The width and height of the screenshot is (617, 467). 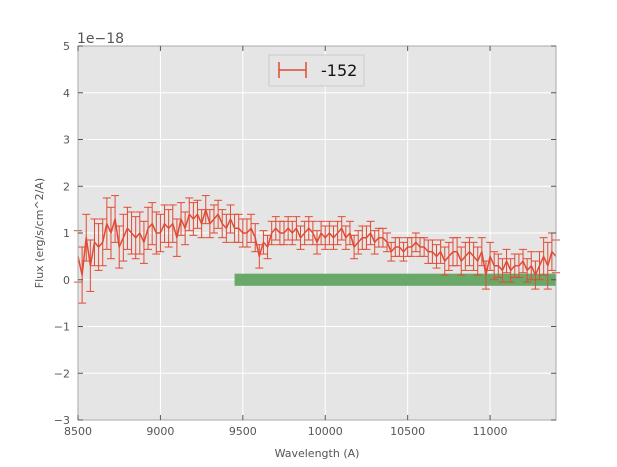 What do you see at coordinates (66, 140) in the screenshot?
I see `y-tick-label-6: 3` at bounding box center [66, 140].